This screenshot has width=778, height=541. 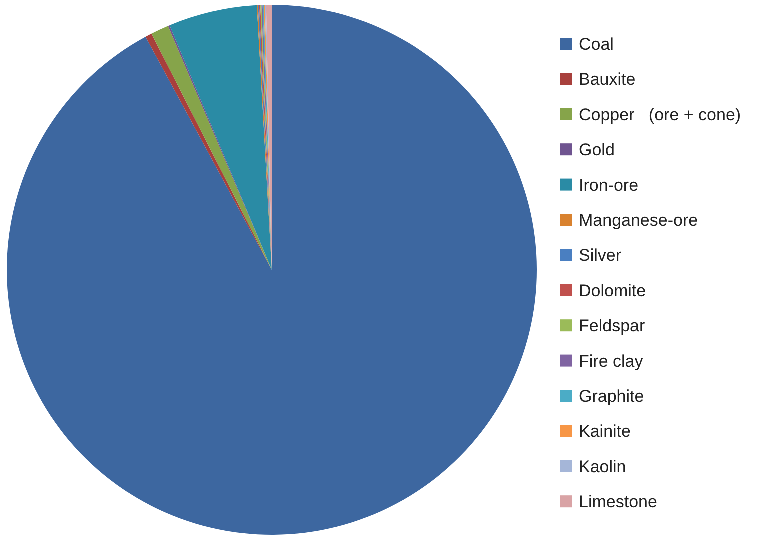 I want to click on legend-label: Coal, so click(x=596, y=44).